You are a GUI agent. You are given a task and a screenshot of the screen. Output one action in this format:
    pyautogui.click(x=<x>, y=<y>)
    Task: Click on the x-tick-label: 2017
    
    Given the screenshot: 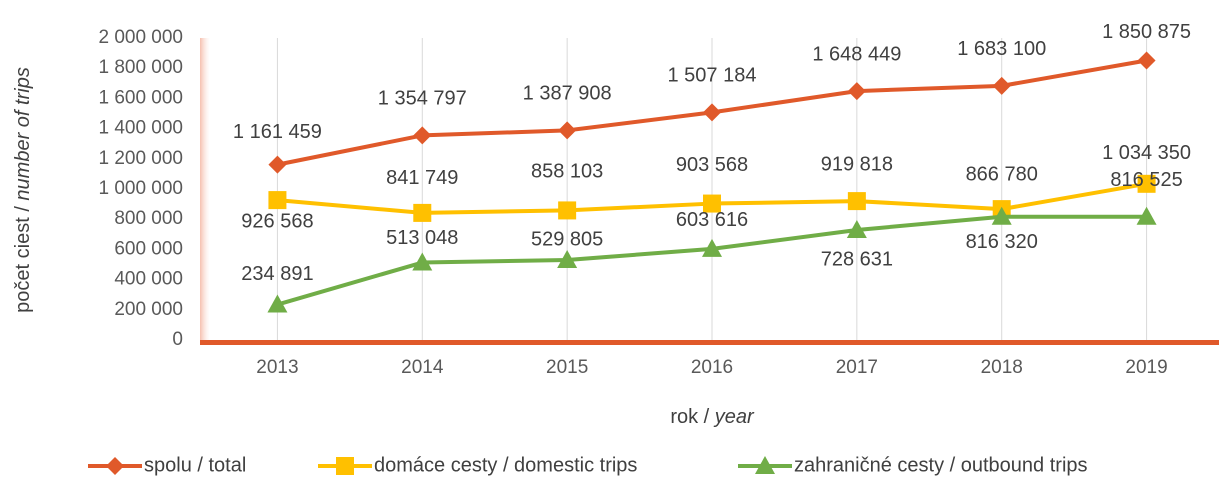 What is the action you would take?
    pyautogui.click(x=857, y=367)
    